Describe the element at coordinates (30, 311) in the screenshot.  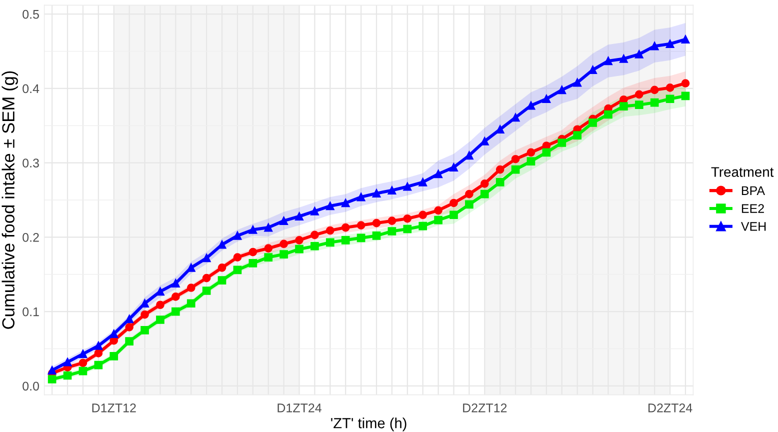
I see `y-tick-label: 0.1` at that location.